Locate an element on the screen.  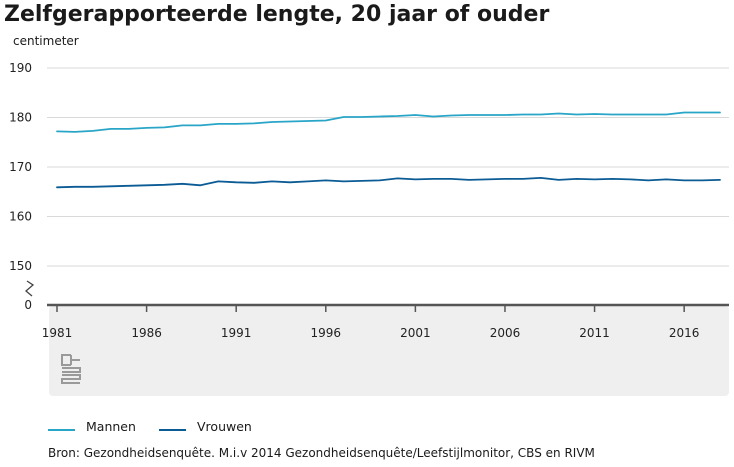
x-tick-label: 2016 is located at coordinates (684, 333).